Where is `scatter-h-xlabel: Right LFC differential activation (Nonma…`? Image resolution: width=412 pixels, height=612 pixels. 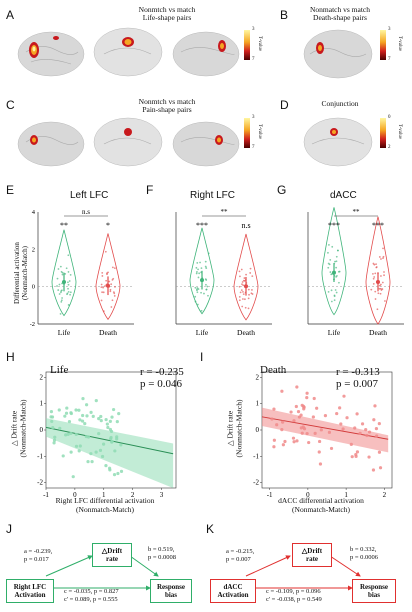 scatter-h-xlabel: Right LFC differential activation (Nonma… is located at coordinates (105, 505).